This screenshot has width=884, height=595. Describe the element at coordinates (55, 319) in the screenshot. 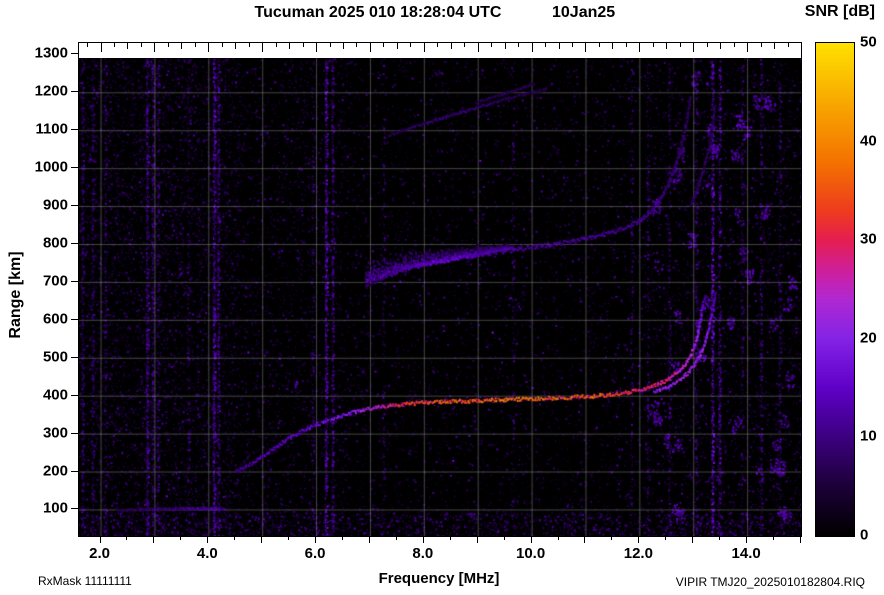

I see `y-tick-label: 600` at that location.